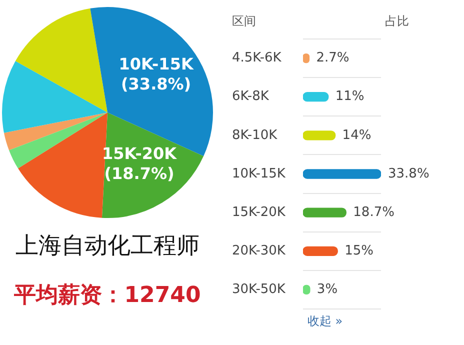 Image resolution: width=464 pixels, height=345 pixels. What do you see at coordinates (156, 64) in the screenshot?
I see `slice-label: 10K-15K` at bounding box center [156, 64].